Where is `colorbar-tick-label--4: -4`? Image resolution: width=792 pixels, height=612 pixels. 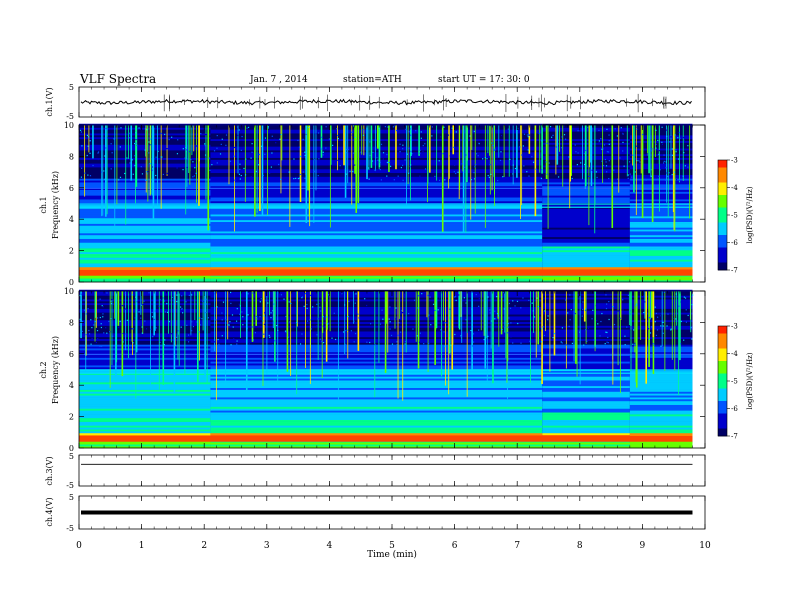
colorbar-tick-label--4: -4 is located at coordinates (734, 188).